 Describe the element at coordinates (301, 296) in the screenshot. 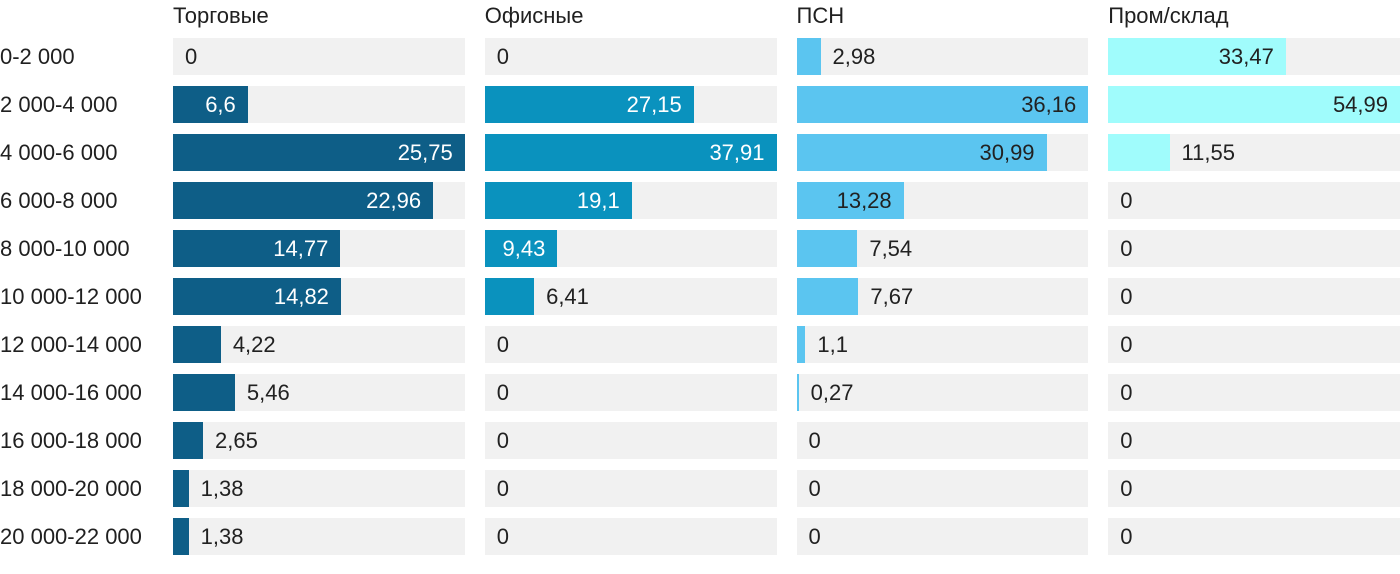

I see `value-label: 14,82` at that location.